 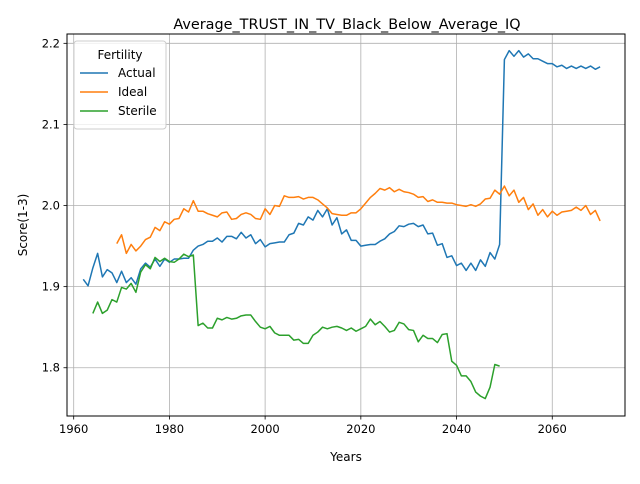 What do you see at coordinates (51, 43) in the screenshot?
I see `y-tick-label: 2.2` at bounding box center [51, 43].